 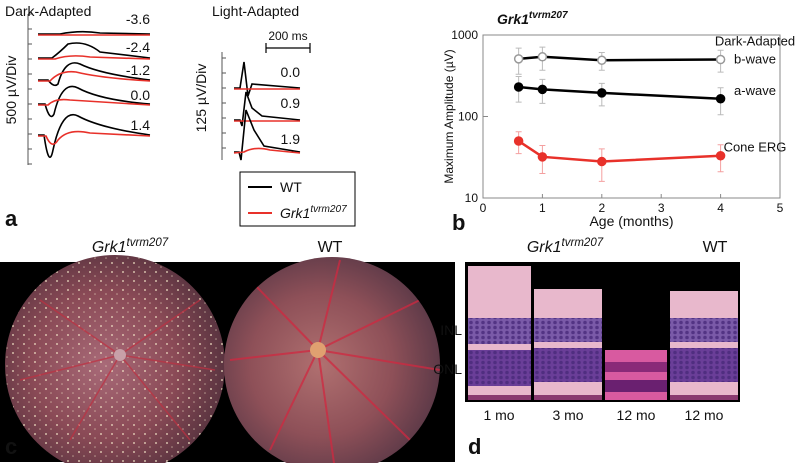 I want to click on age-label: 1 mo, so click(x=498, y=415).